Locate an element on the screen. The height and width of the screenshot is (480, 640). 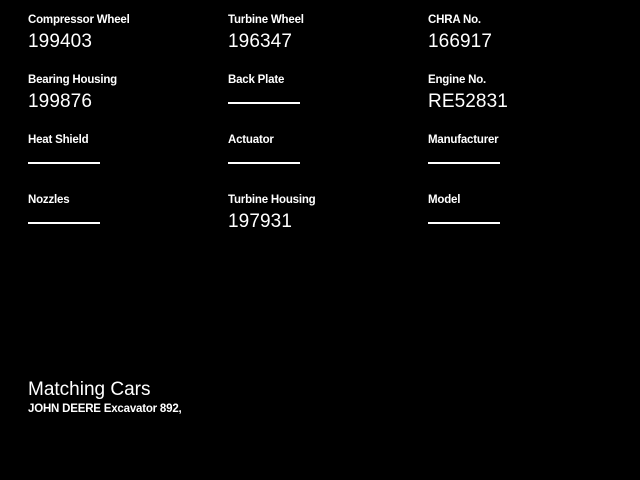
spec-field-model: Model is located at coordinates (520, 224).